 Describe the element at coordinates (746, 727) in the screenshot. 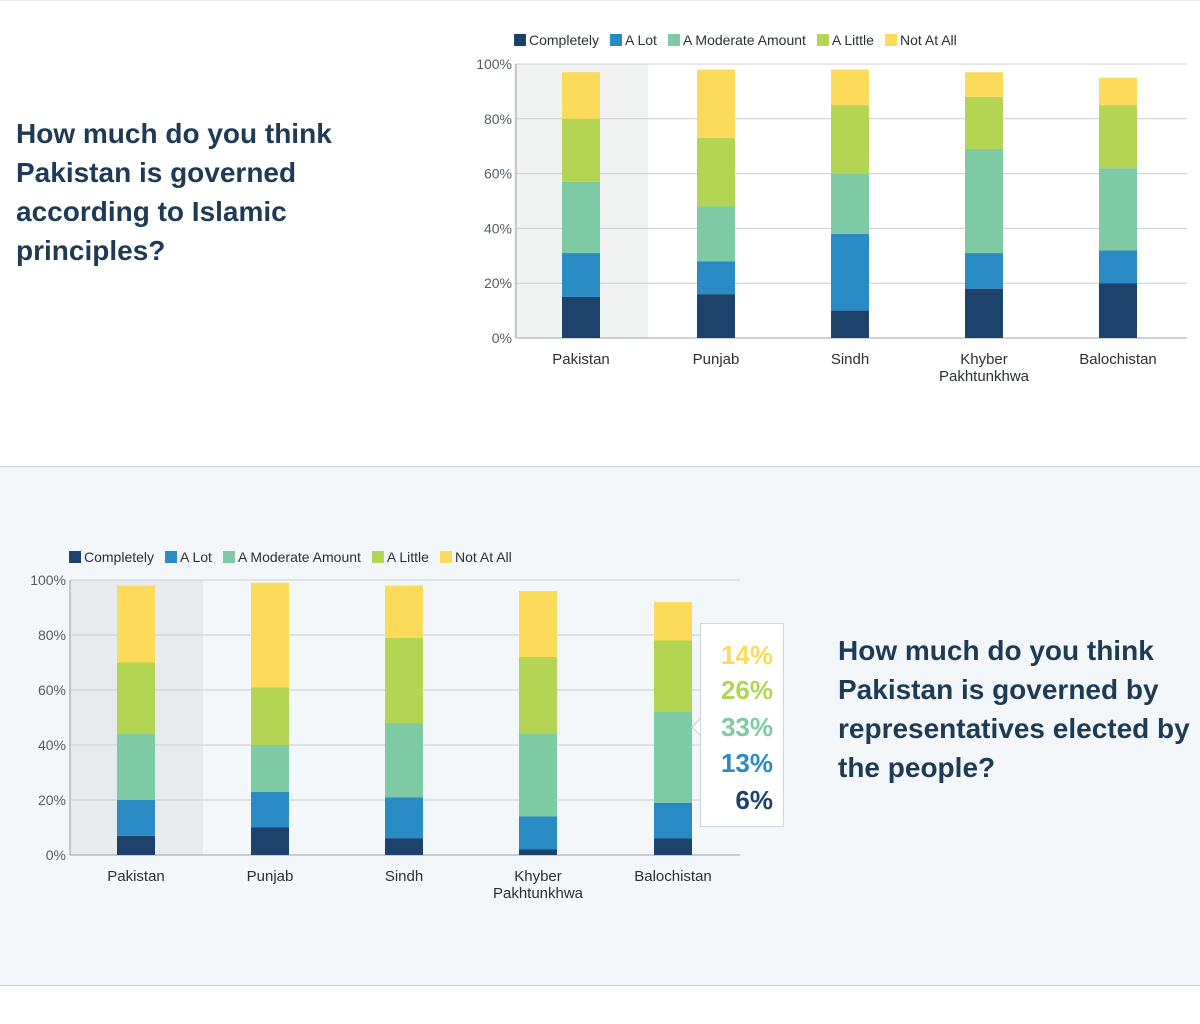

I see `tooltip-value-moderate: 33%` at that location.